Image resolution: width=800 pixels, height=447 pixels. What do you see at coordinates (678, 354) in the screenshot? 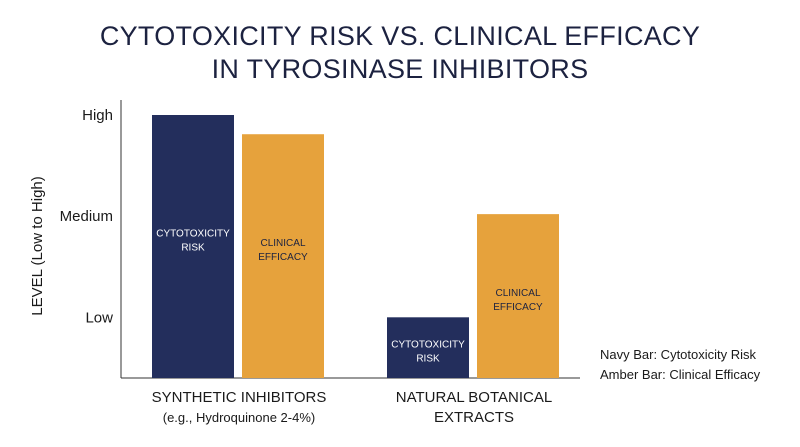
I see `legend-navy-entry: Navy Bar: Cytotoxicity Risk` at bounding box center [678, 354].